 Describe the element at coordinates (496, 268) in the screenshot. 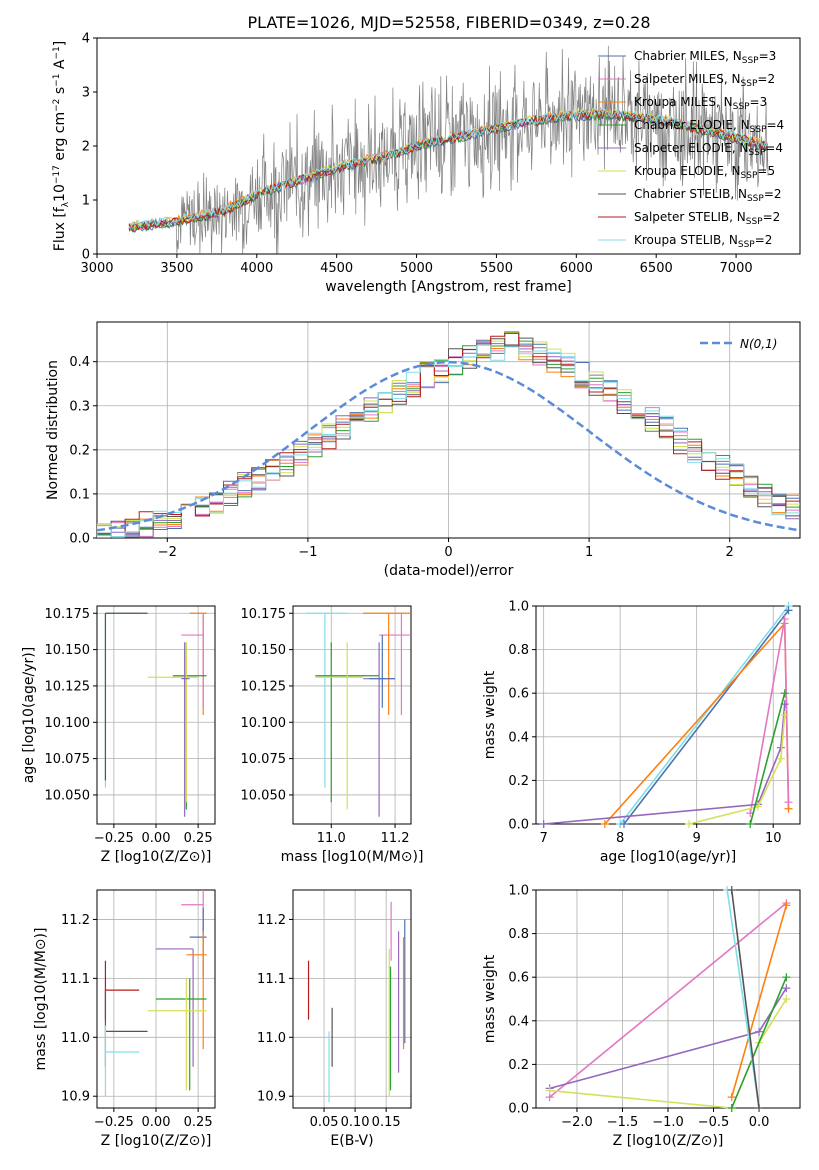

I see `x-tick-label: 5500` at that location.